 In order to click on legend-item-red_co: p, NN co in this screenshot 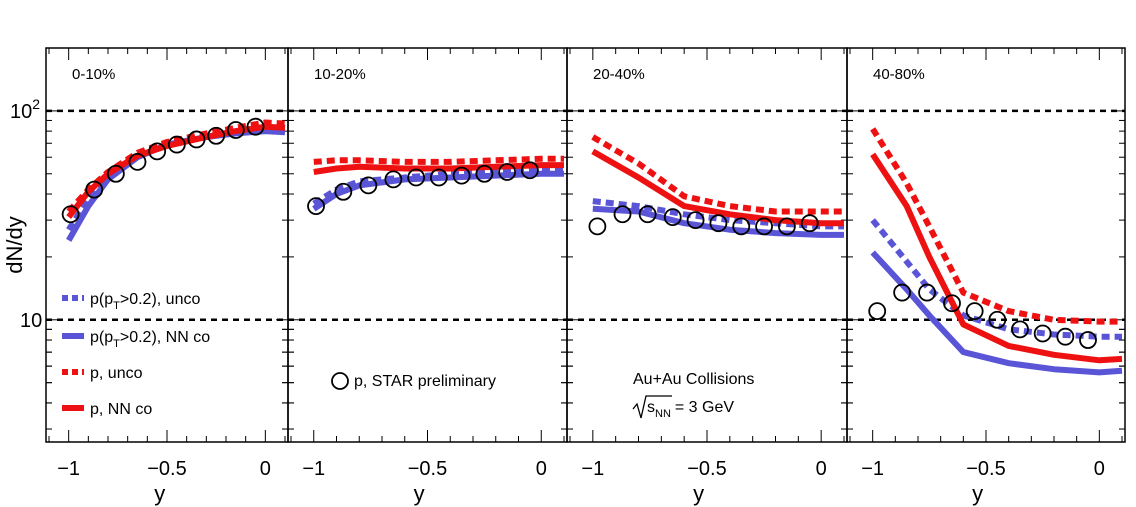, I will do `click(107, 409)`.